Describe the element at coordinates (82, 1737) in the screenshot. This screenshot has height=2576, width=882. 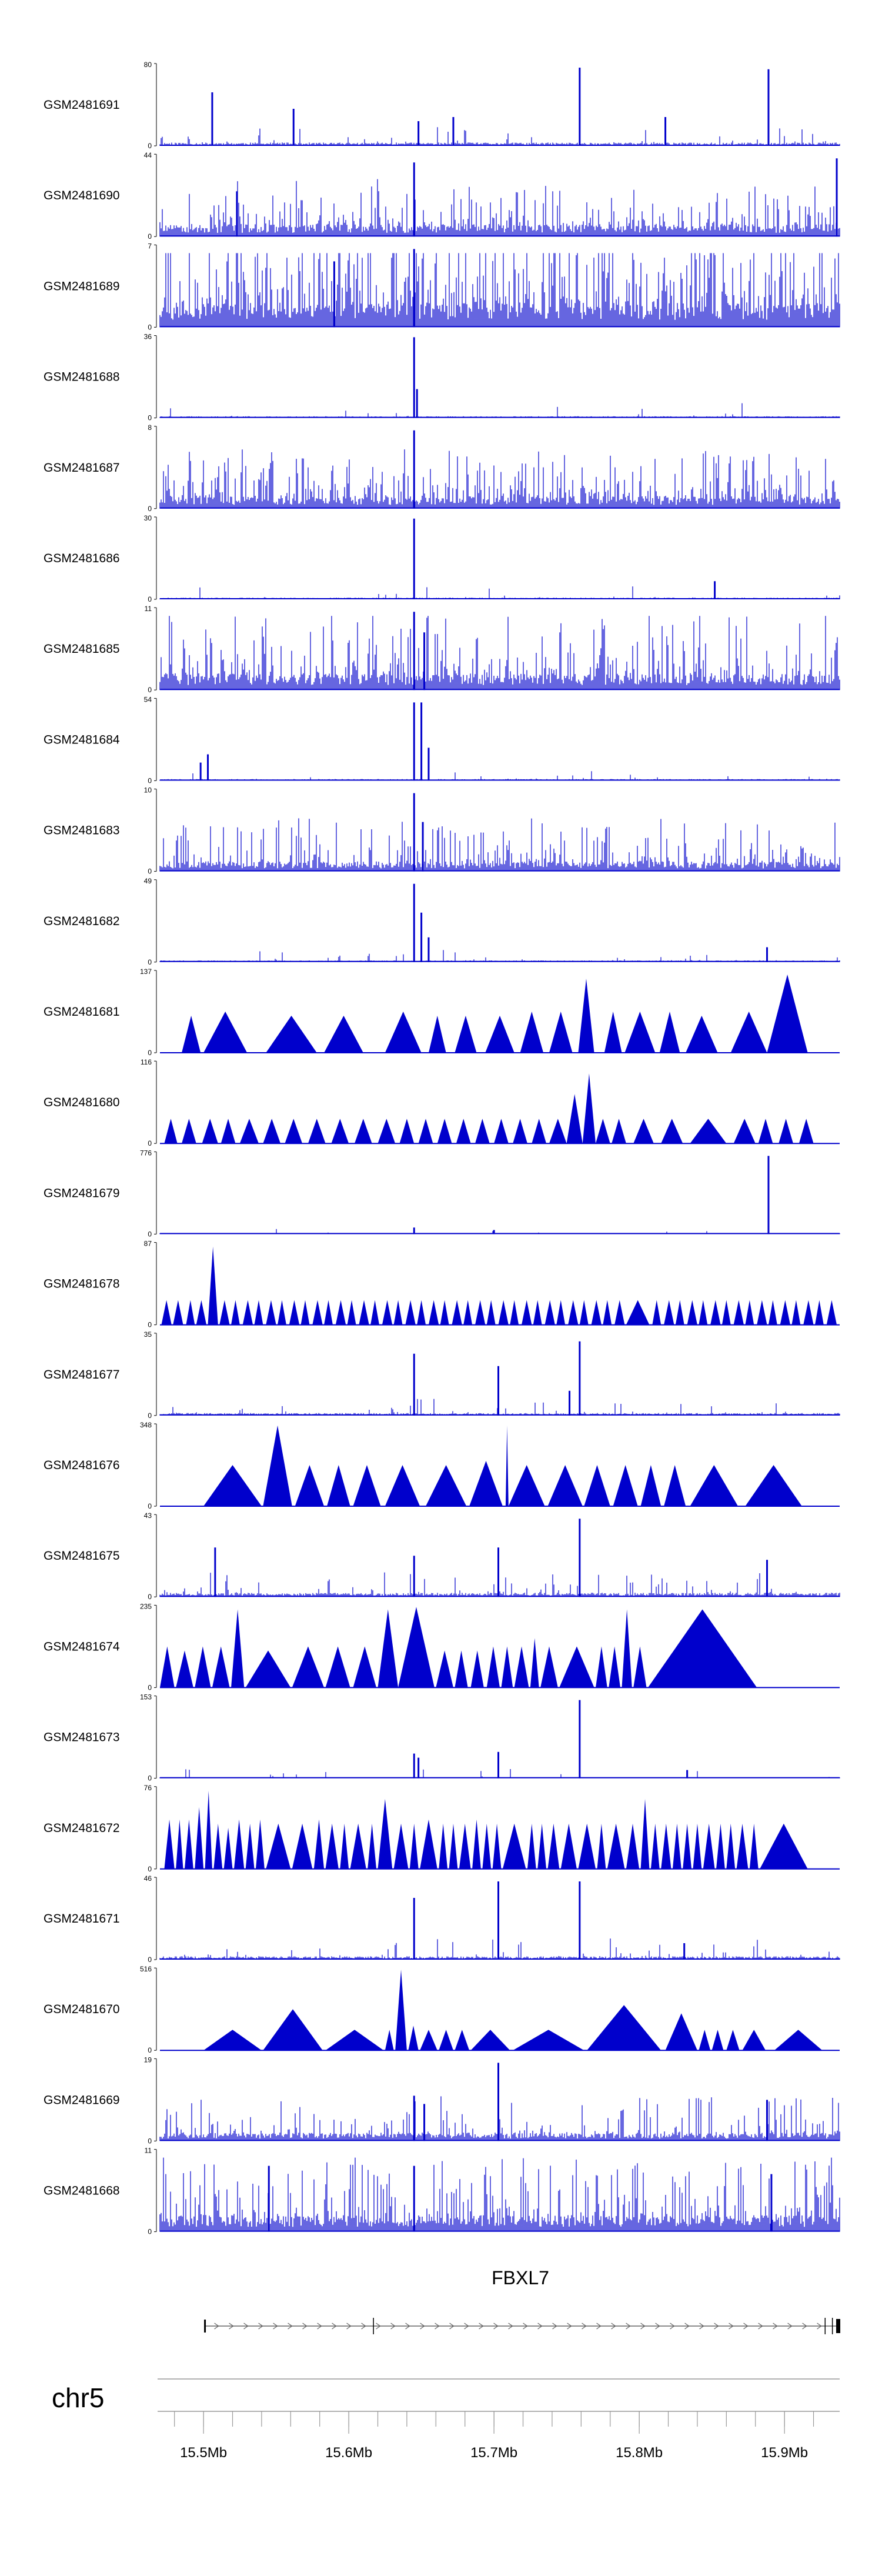
I see `track-label: GSM2481673` at that location.